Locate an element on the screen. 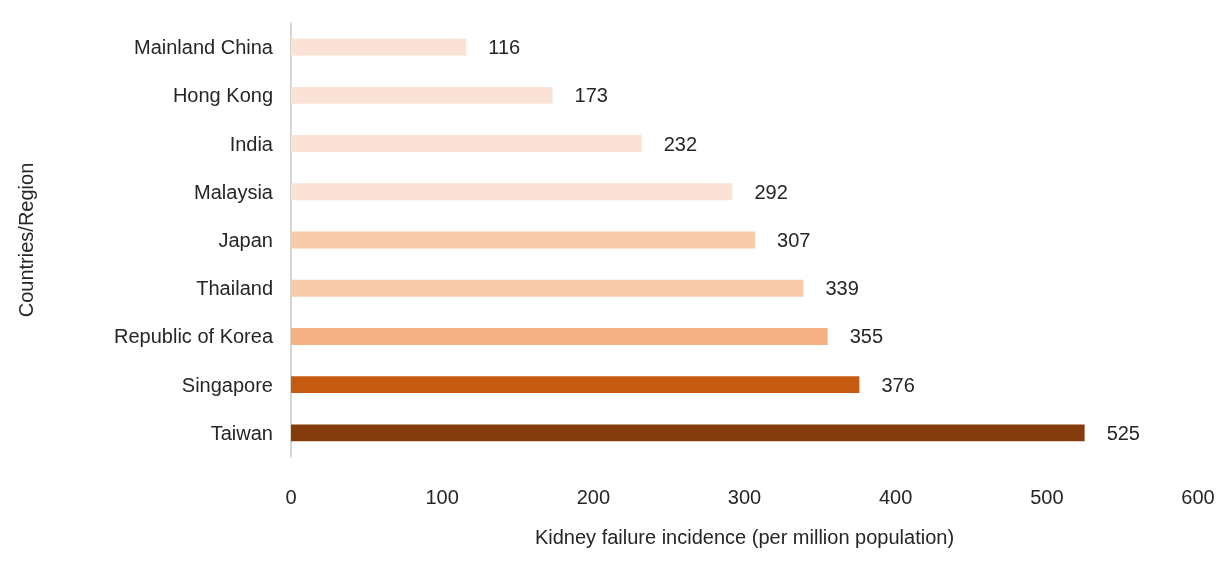  y-tick-label: India is located at coordinates (251, 143).